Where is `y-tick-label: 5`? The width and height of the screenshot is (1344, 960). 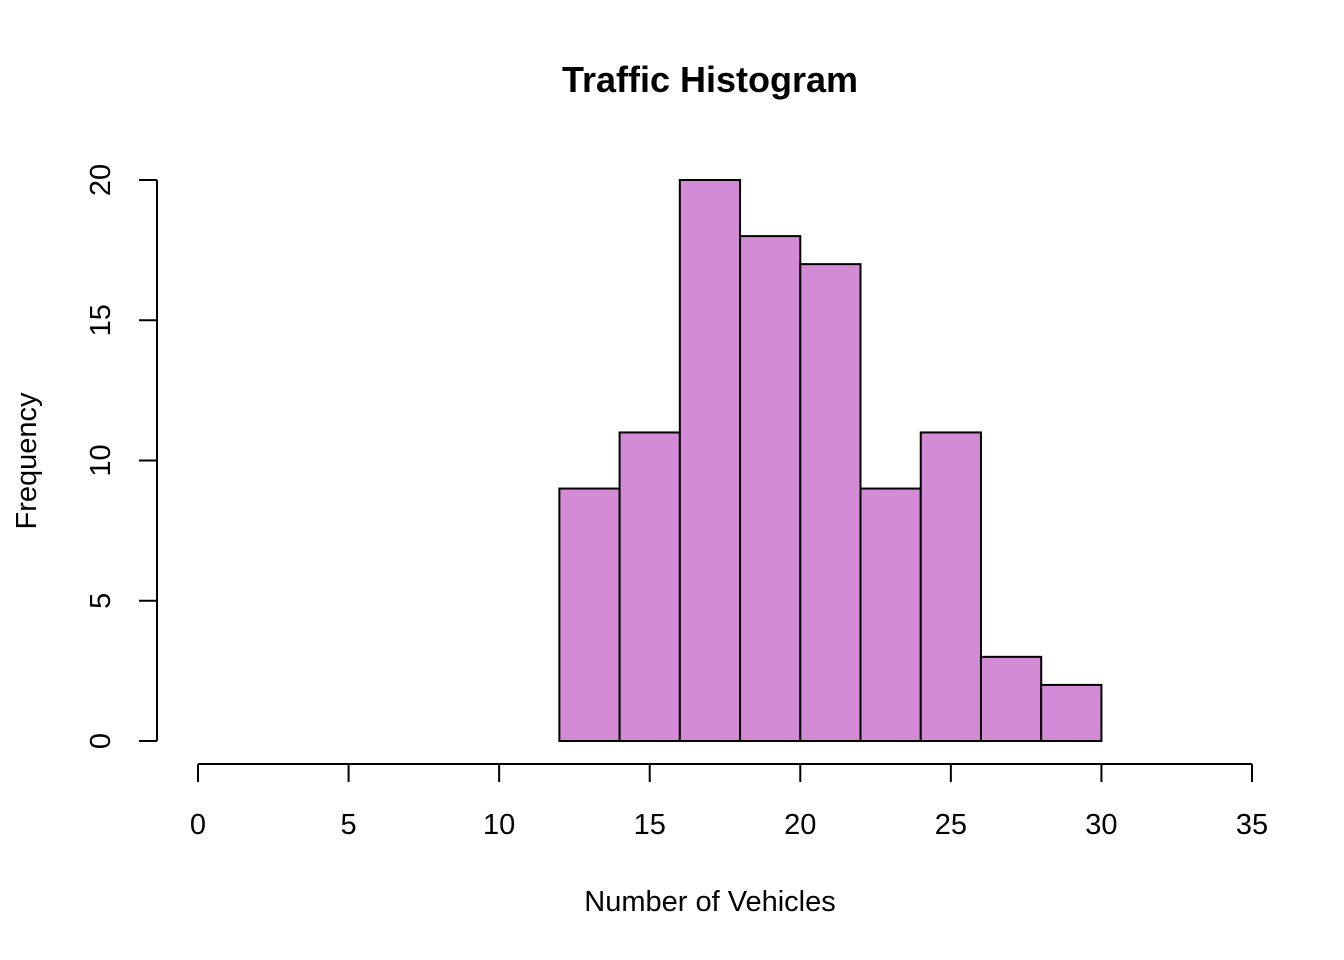
y-tick-label: 5 is located at coordinates (101, 601).